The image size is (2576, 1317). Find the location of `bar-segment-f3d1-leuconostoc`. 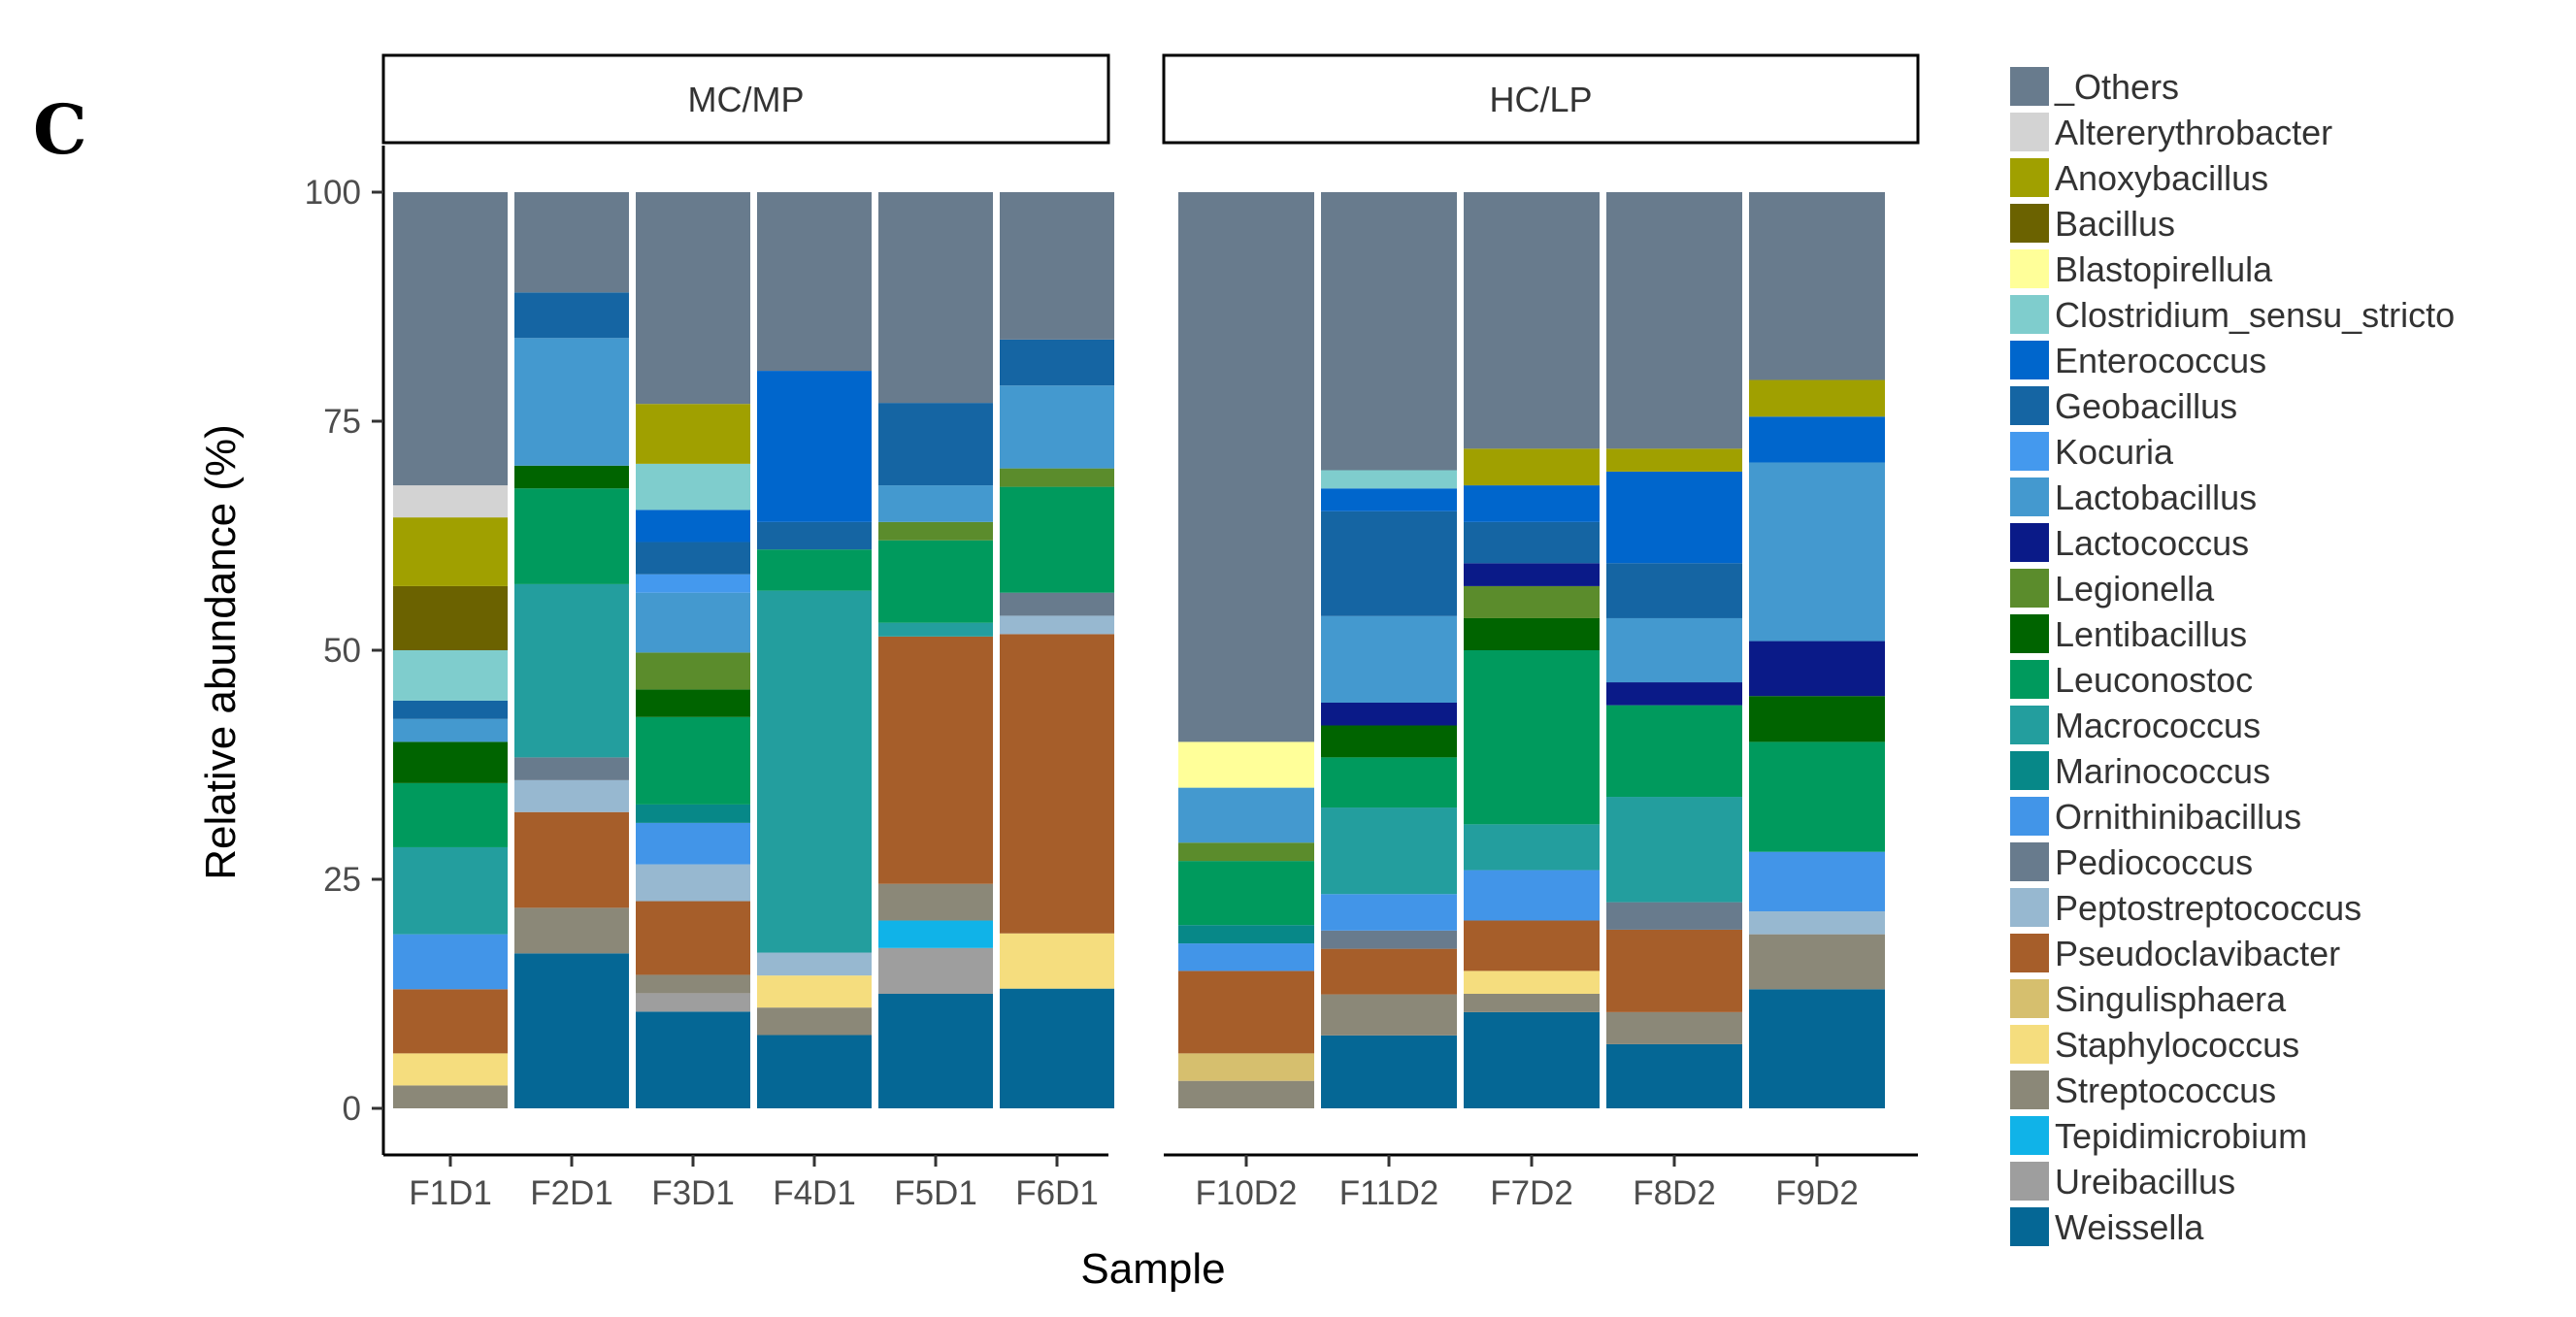

bar-segment-f3d1-leuconostoc is located at coordinates (693, 760).